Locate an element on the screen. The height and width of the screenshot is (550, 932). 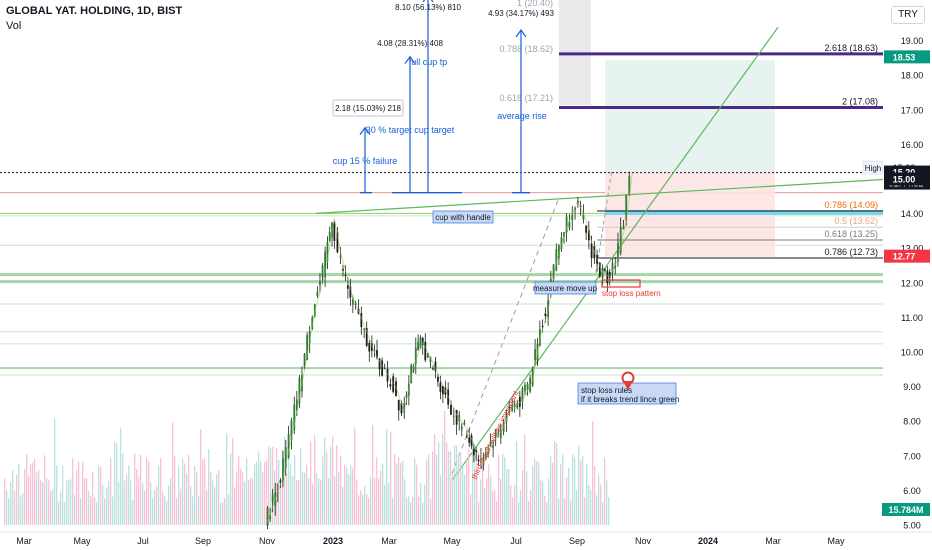
time-tick: Mar is located at coordinates (389, 541).